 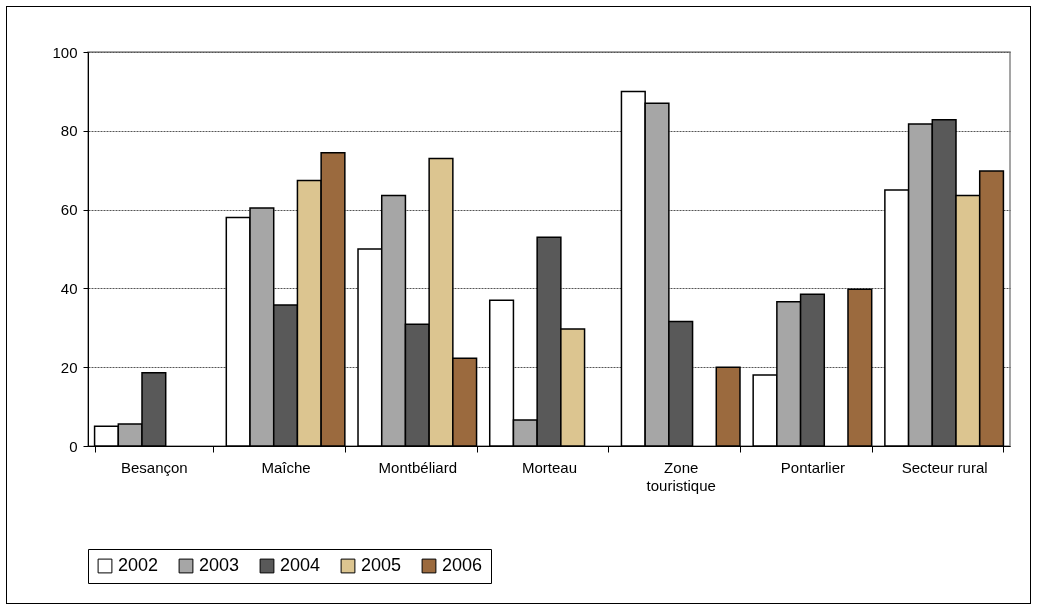 What do you see at coordinates (300, 565) in the screenshot?
I see `legend-label: 2004` at bounding box center [300, 565].